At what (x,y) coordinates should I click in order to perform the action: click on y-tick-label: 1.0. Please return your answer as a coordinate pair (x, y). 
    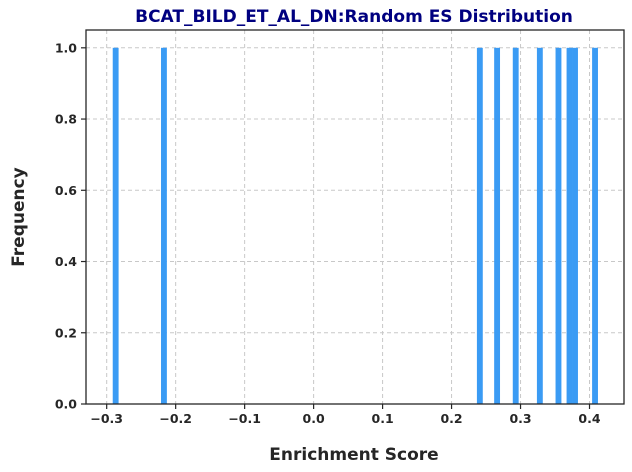
    Looking at the image, I should click on (66, 47).